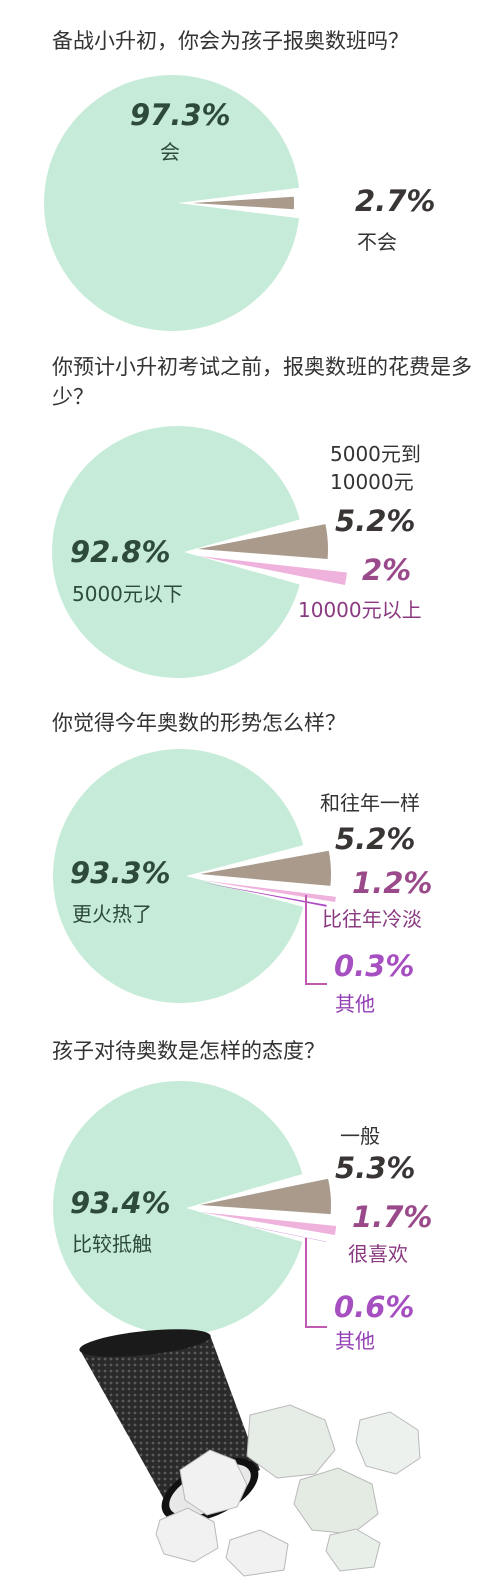 The image size is (500, 1578). I want to click on chart4-label-resistant: 比较抵触, so click(112, 1244).